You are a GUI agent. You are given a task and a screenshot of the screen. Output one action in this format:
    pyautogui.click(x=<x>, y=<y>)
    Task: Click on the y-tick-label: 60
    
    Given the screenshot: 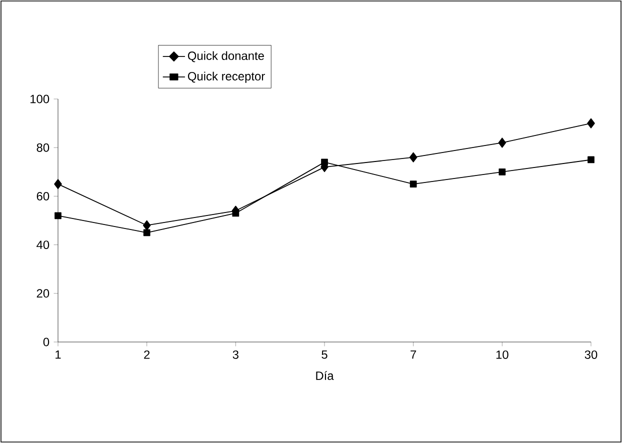 What is the action you would take?
    pyautogui.click(x=43, y=196)
    